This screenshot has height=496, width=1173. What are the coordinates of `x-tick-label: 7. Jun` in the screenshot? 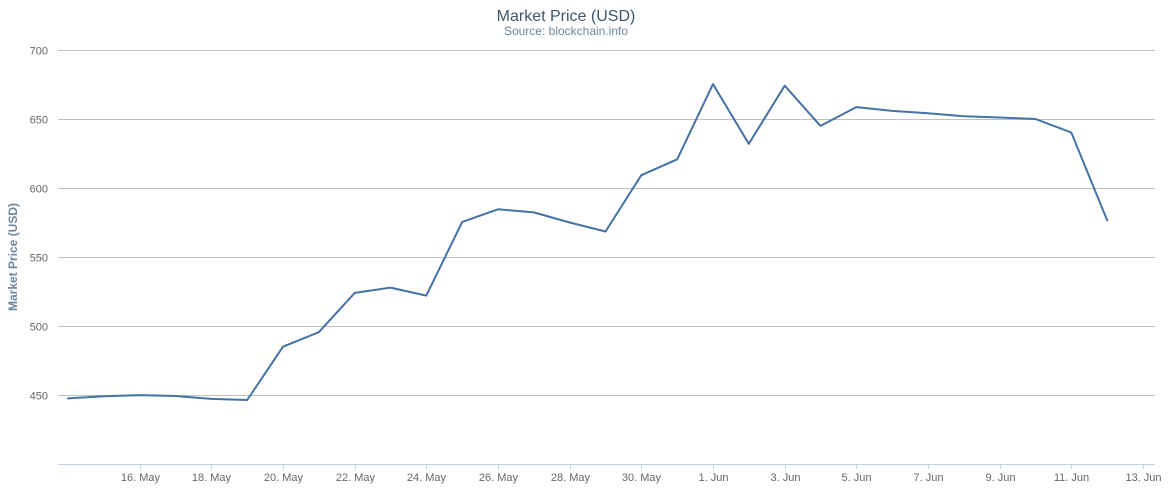 It's located at (929, 478).